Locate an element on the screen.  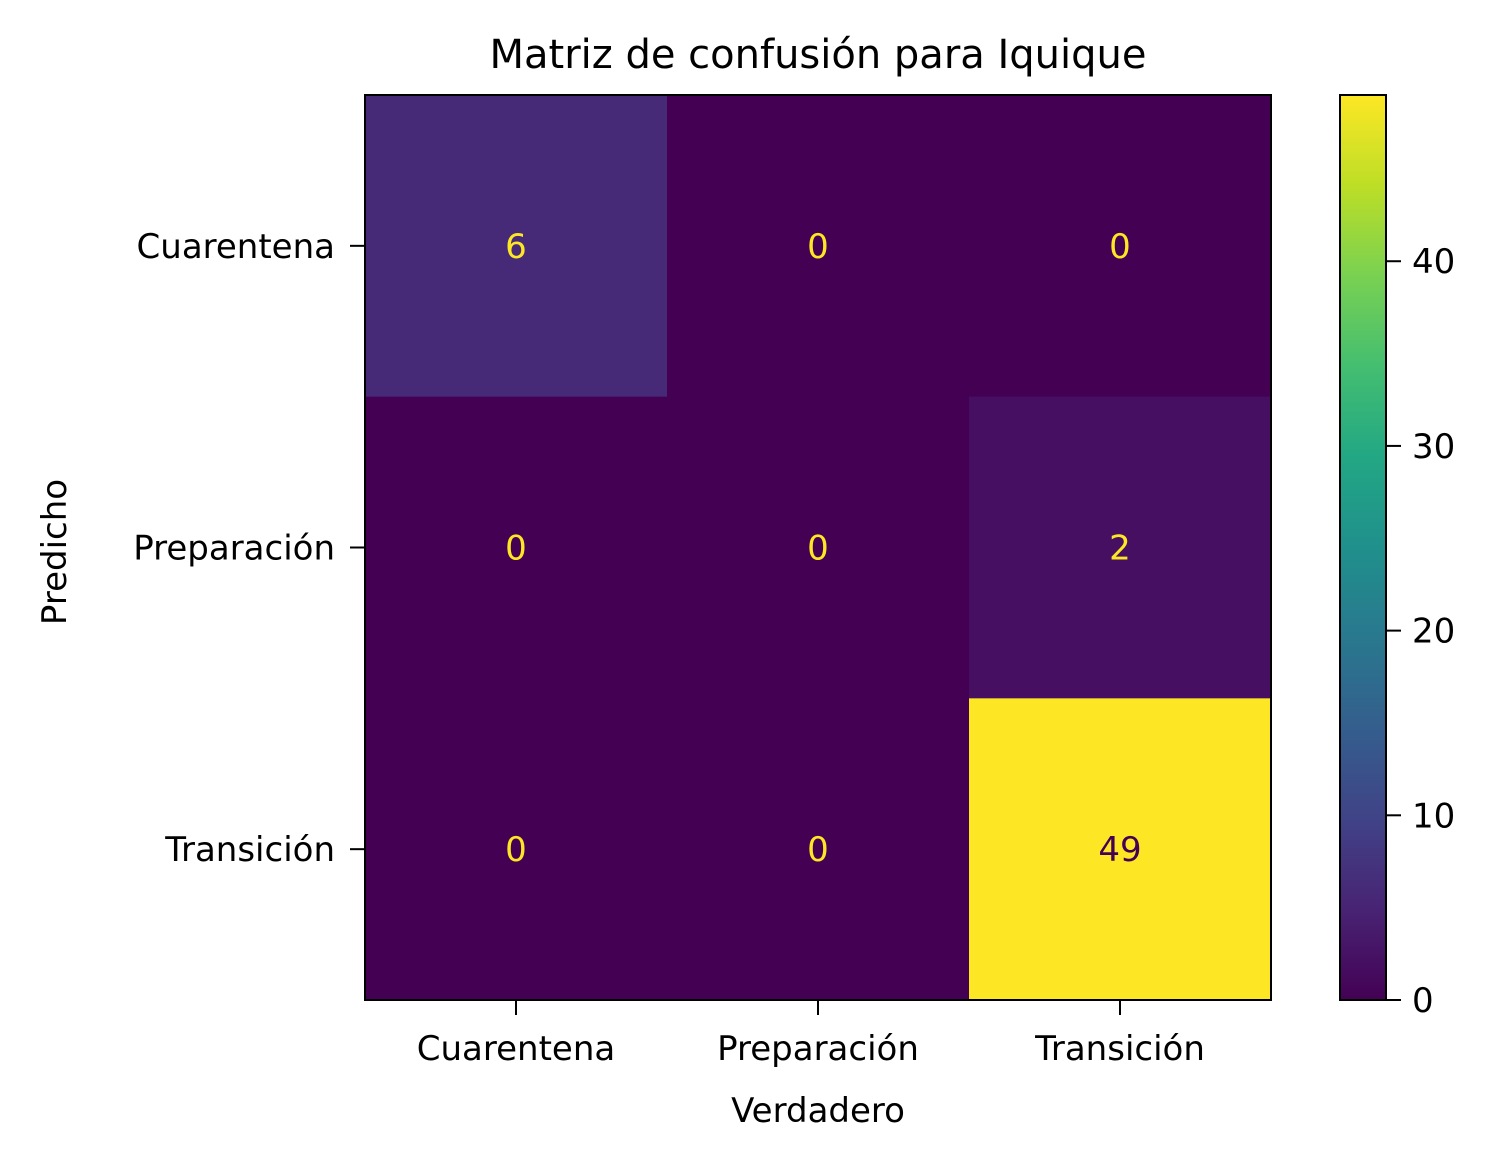
matrix-cell-value: 2 is located at coordinates (1120, 549).